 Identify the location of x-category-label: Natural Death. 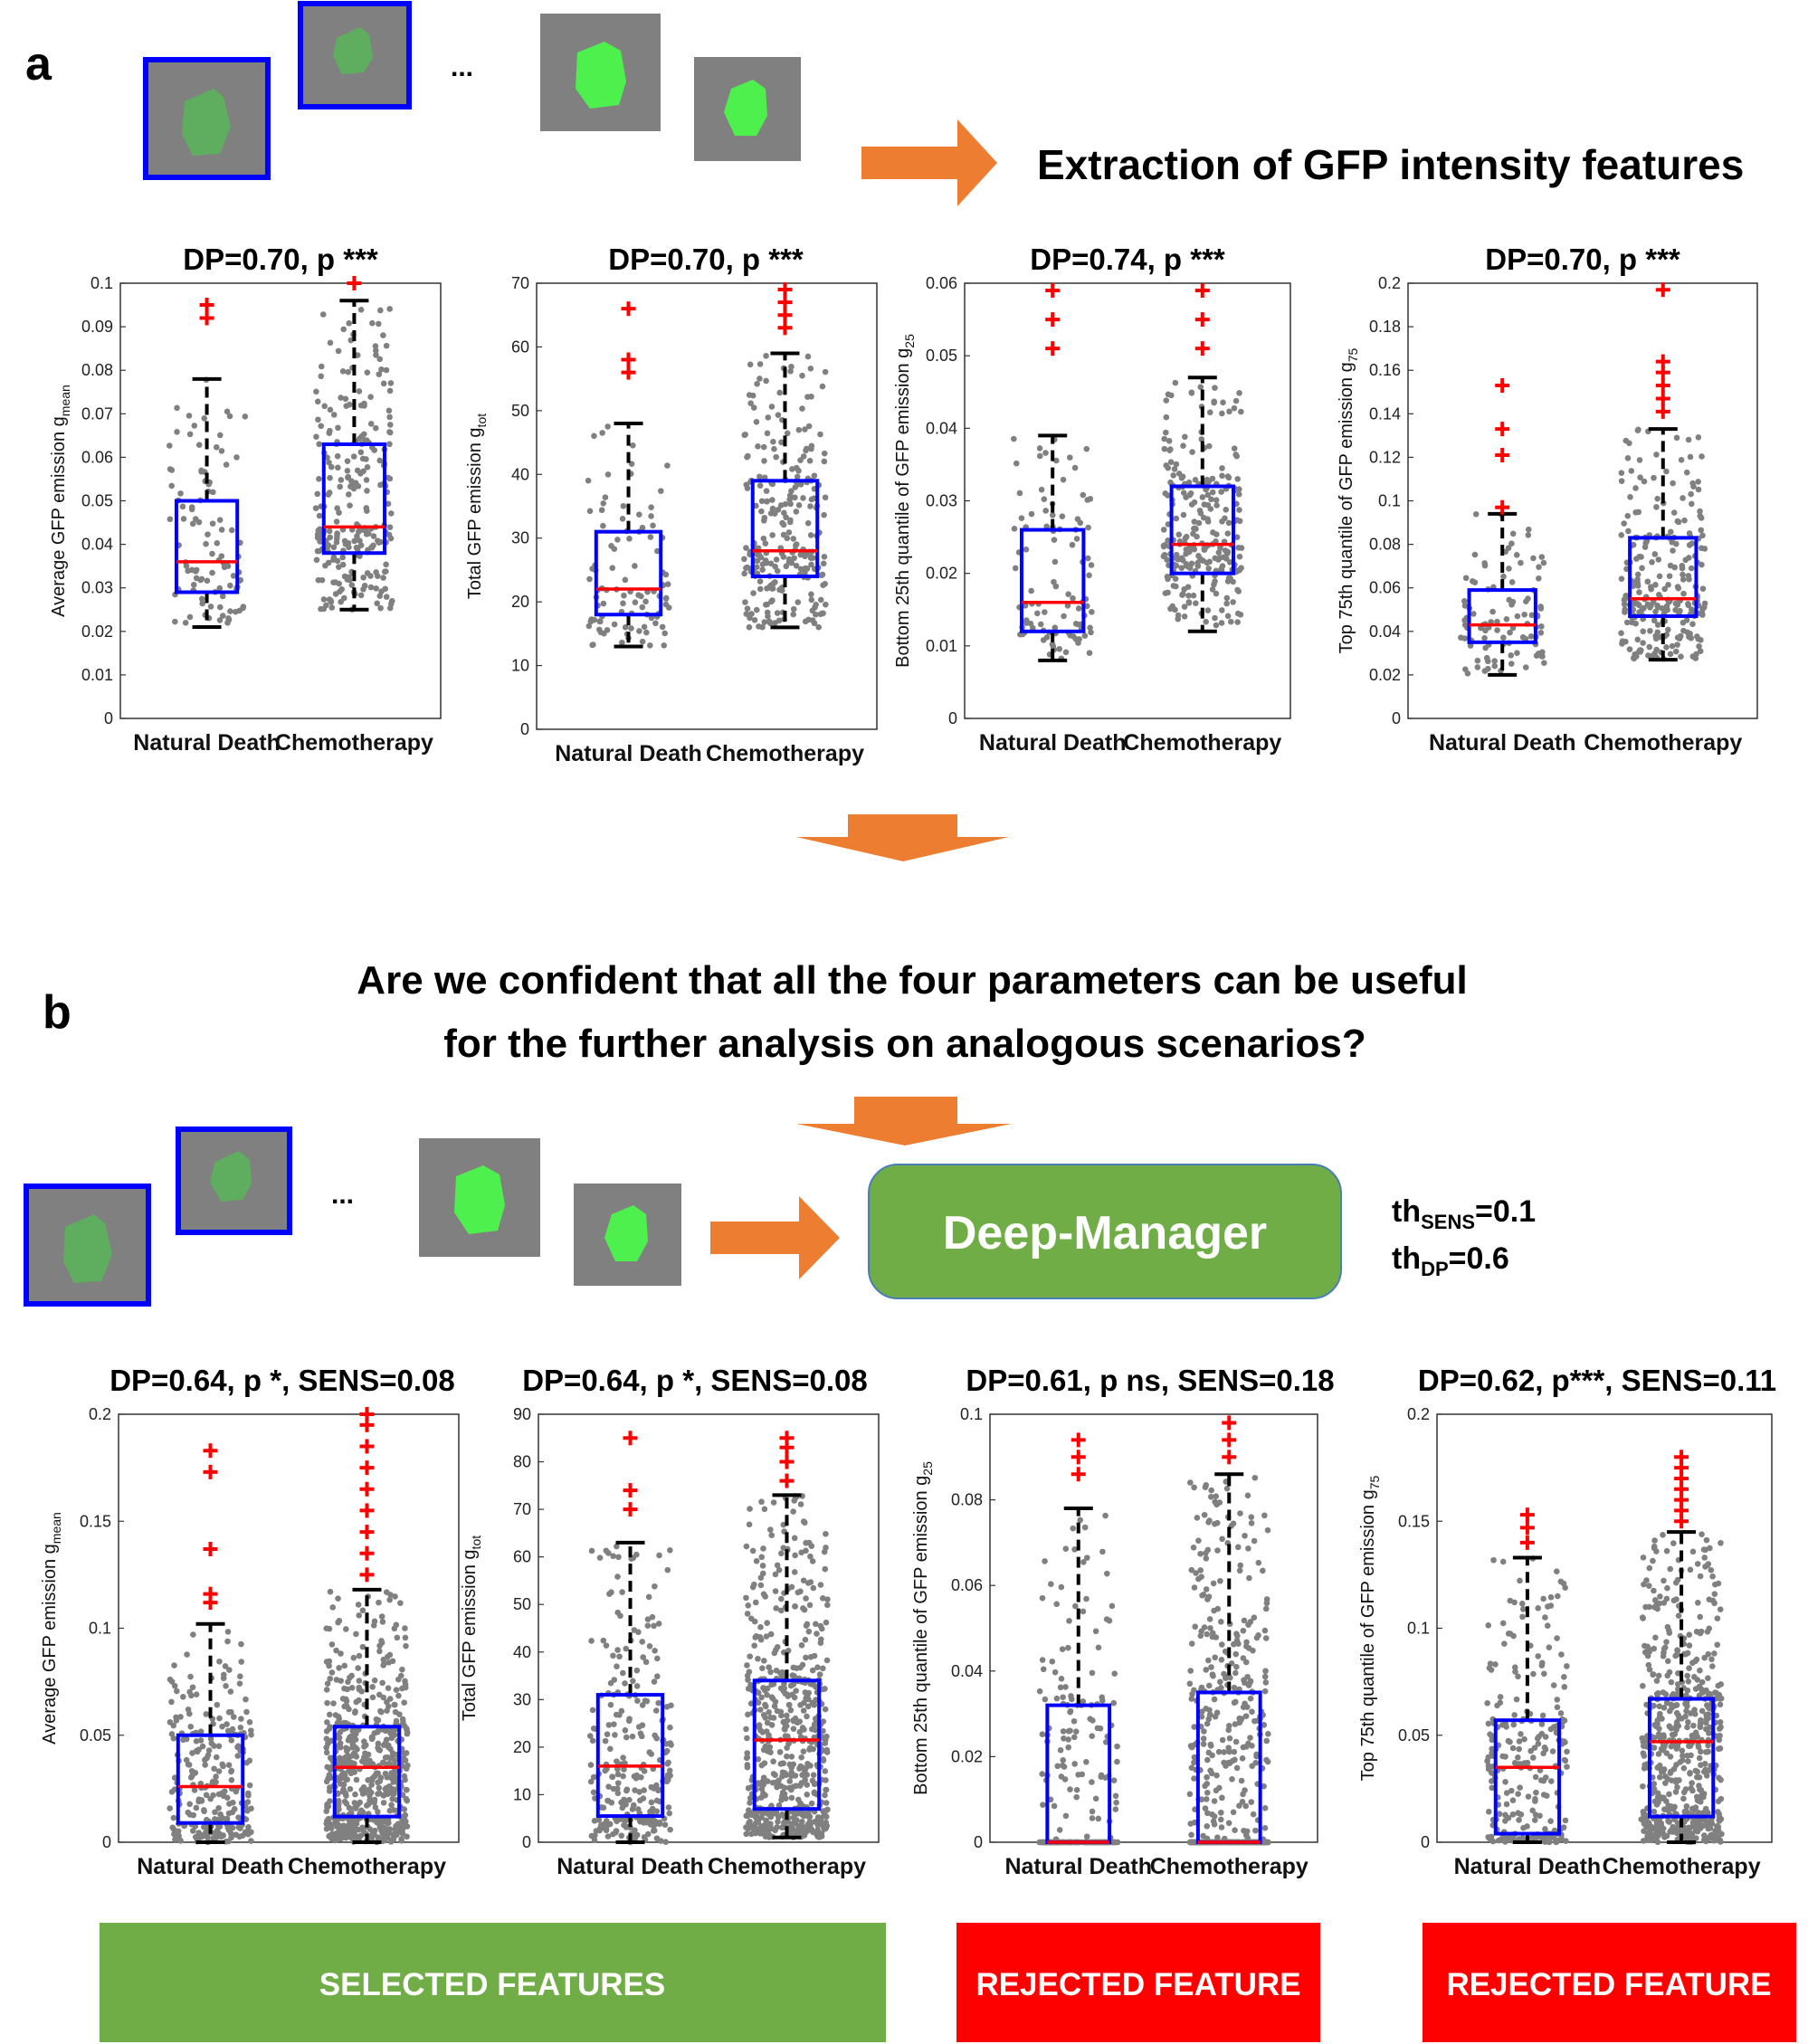
(207, 743).